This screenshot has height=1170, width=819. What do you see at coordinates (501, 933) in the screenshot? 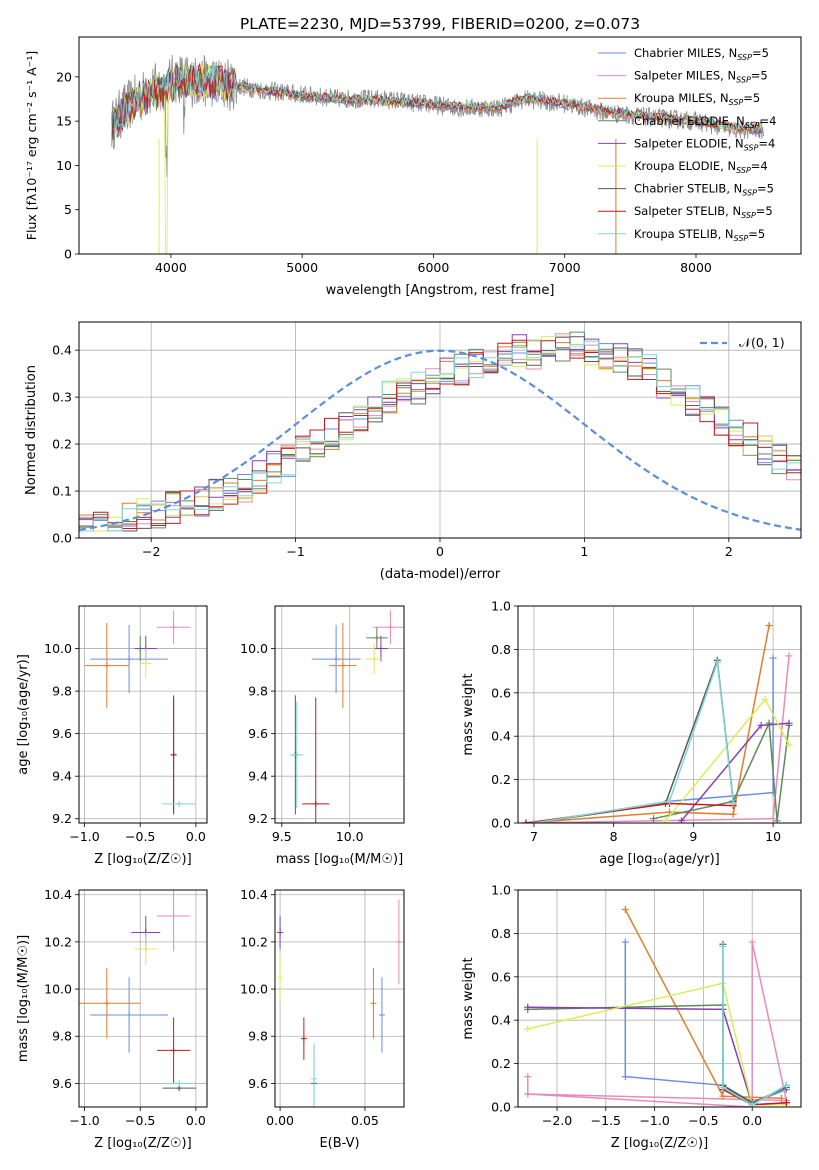
I see `y-tick-label: 0.8` at bounding box center [501, 933].